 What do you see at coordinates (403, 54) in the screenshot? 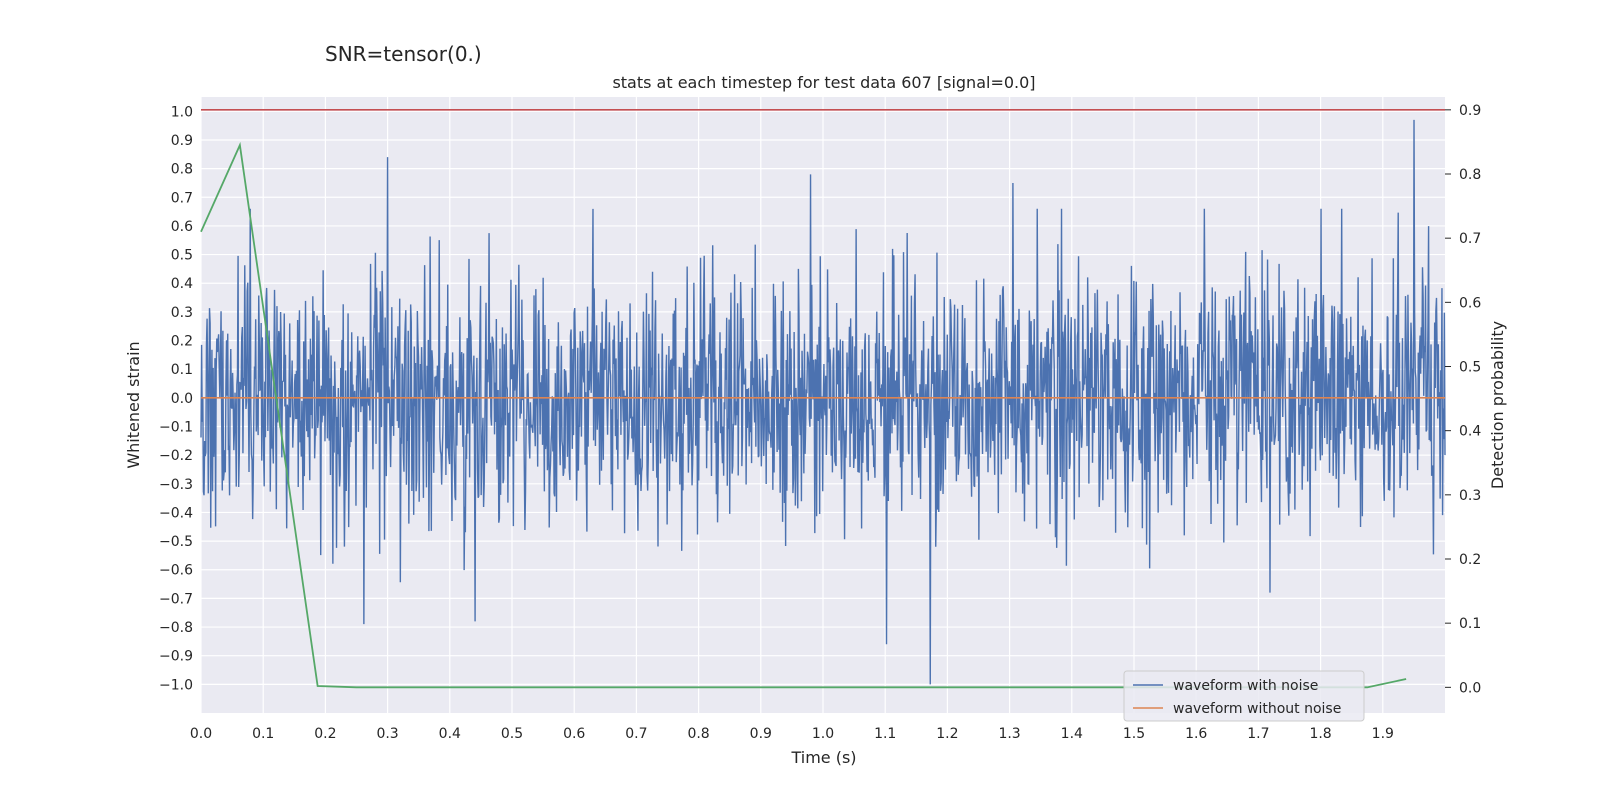
I see `suptitle: SNR=tensor(0.)` at bounding box center [403, 54].